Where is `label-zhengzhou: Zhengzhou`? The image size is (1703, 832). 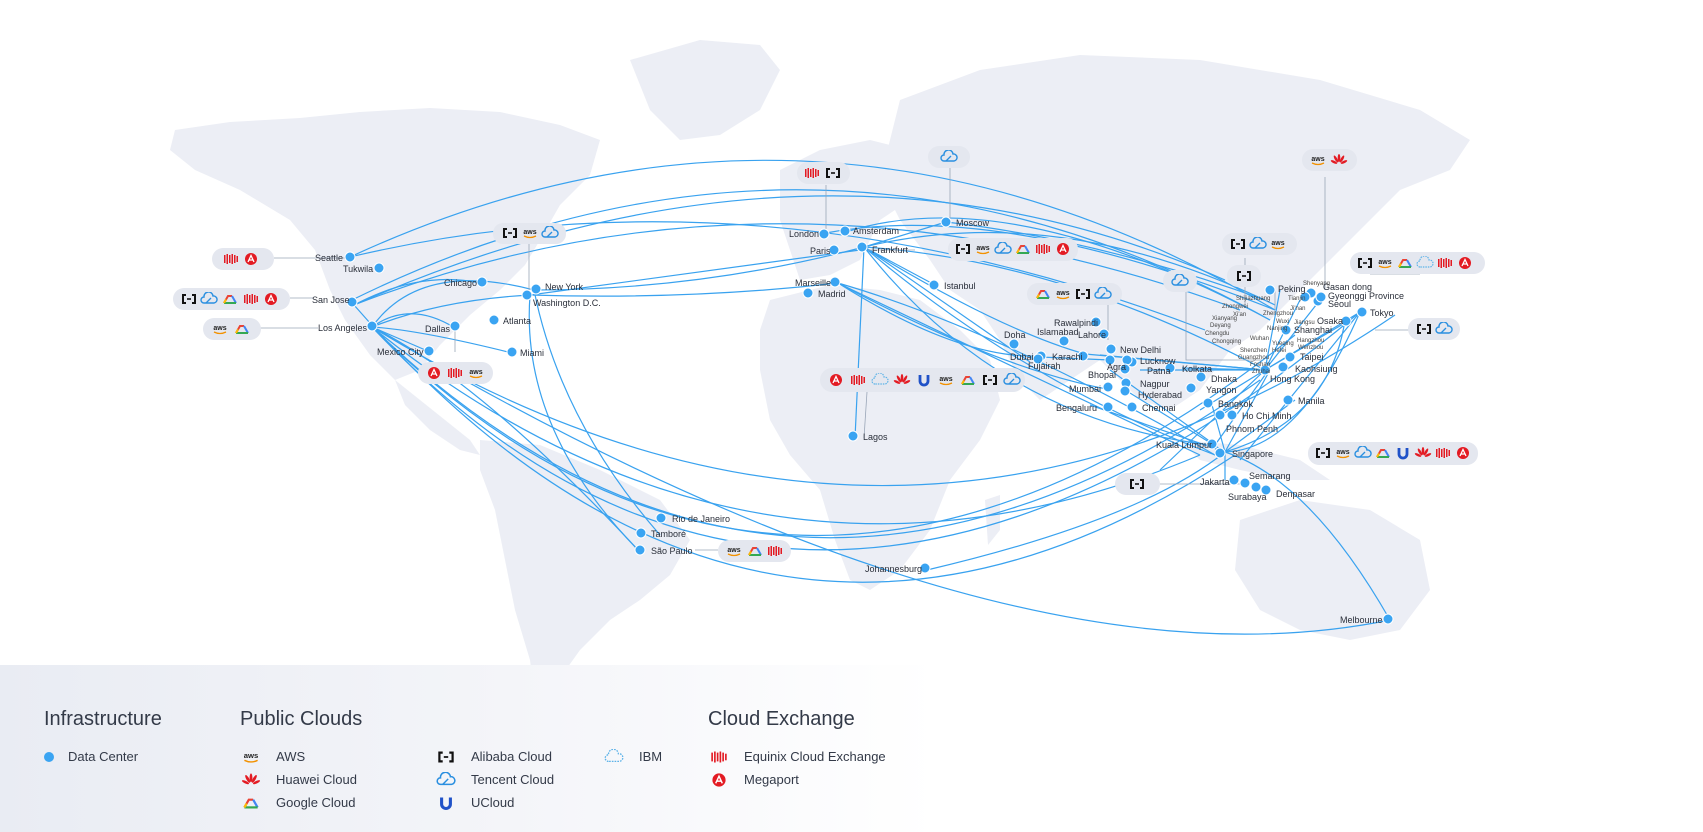
label-zhengzhou: Zhengzhou is located at coordinates (1278, 314).